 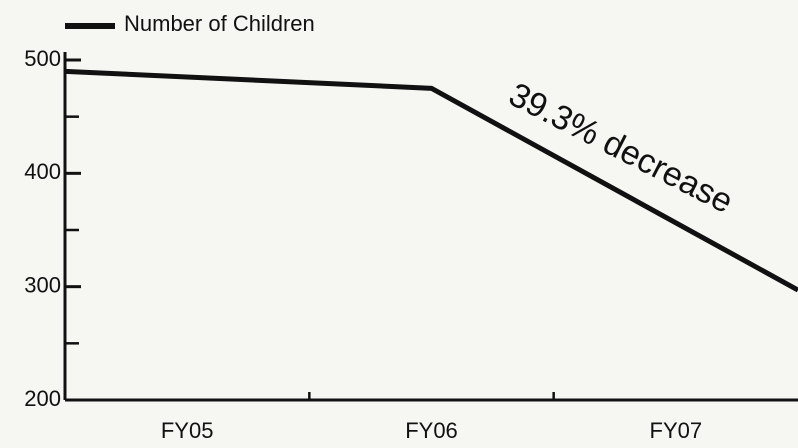 What do you see at coordinates (42, 58) in the screenshot?
I see `y-tick-label: 500` at bounding box center [42, 58].